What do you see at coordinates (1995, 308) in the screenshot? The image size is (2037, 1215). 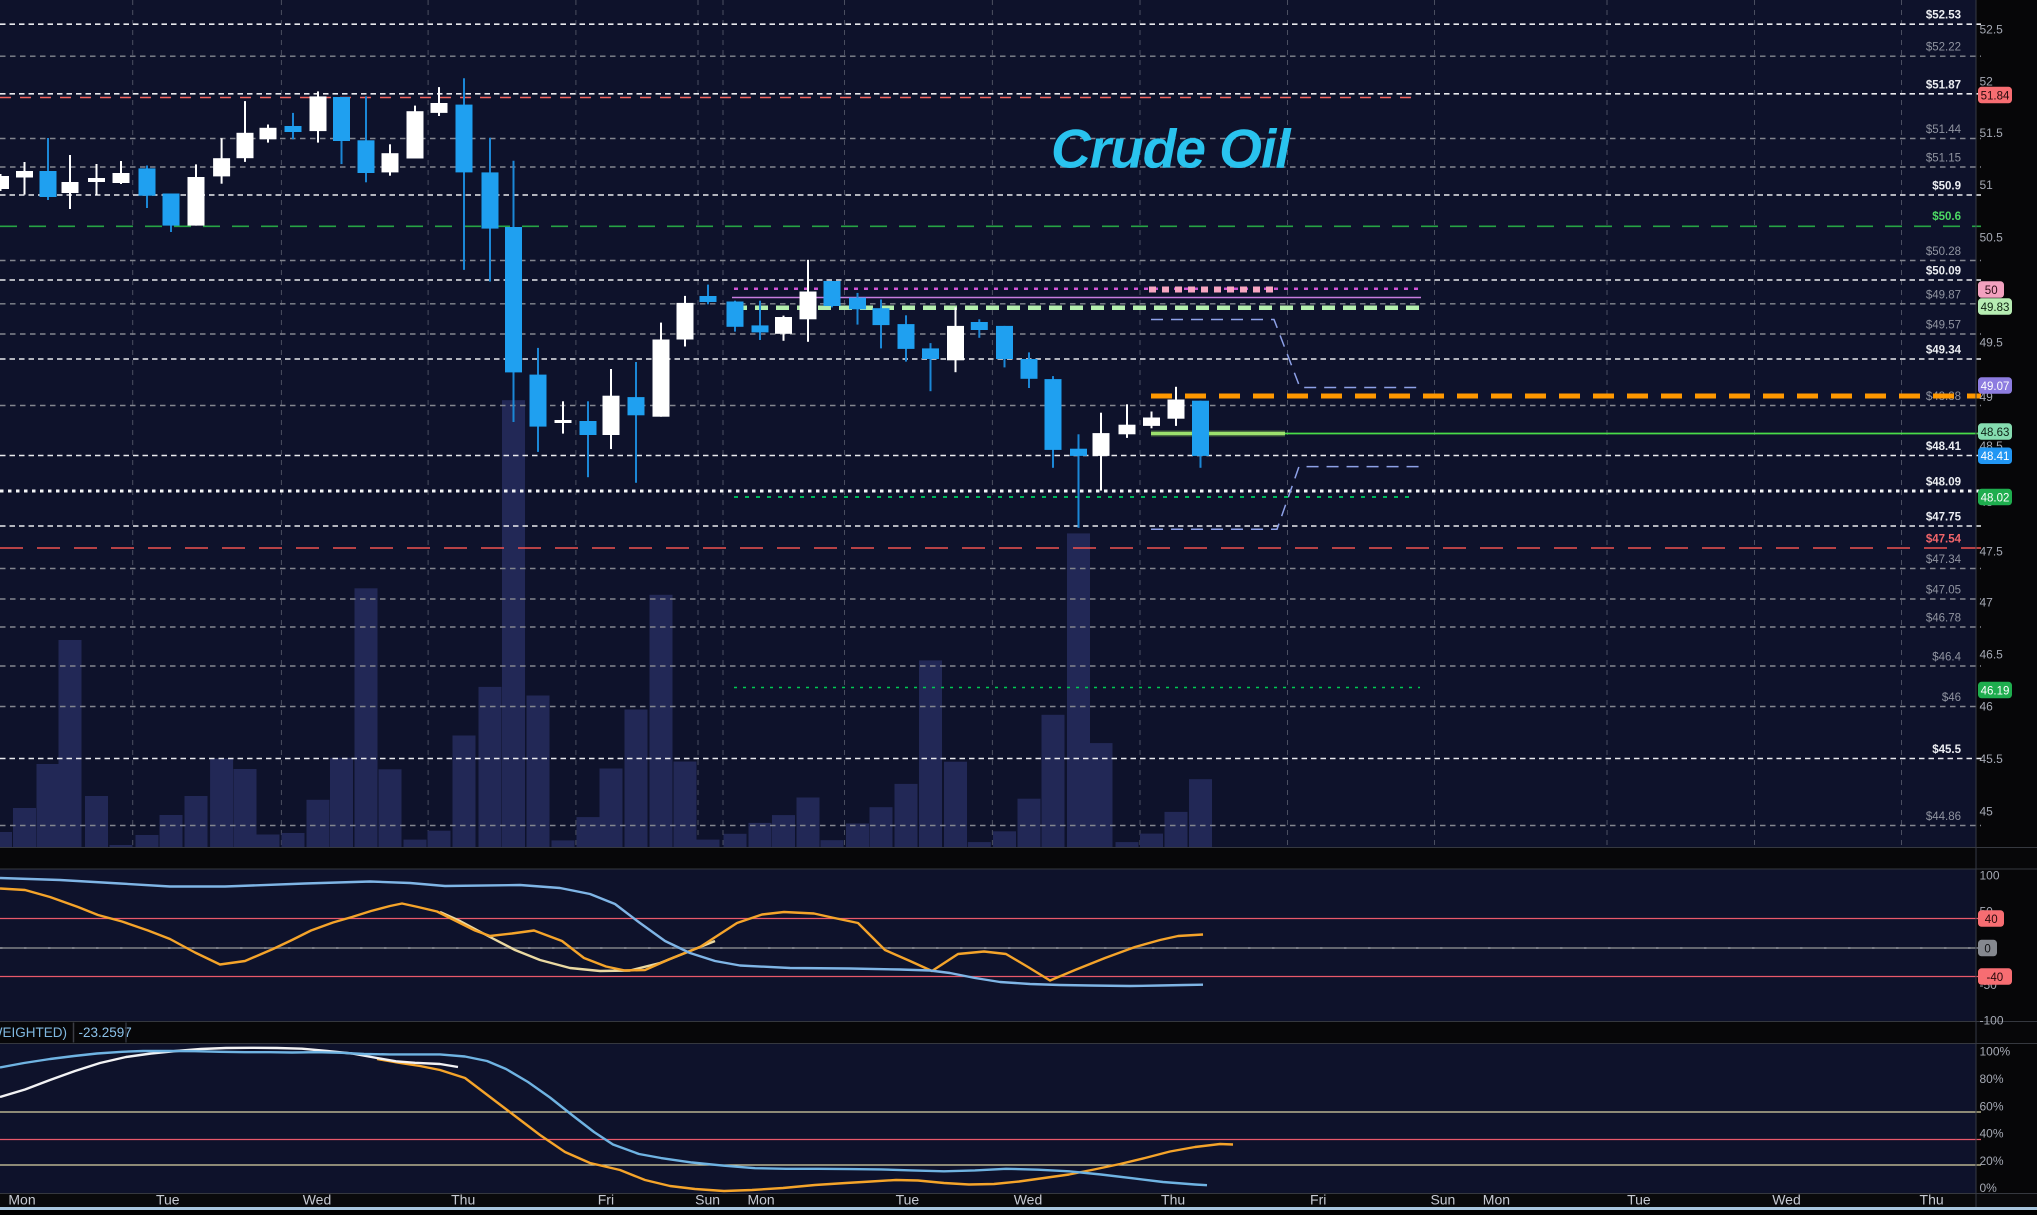 I see `svg-text: 49.83` at bounding box center [1995, 308].